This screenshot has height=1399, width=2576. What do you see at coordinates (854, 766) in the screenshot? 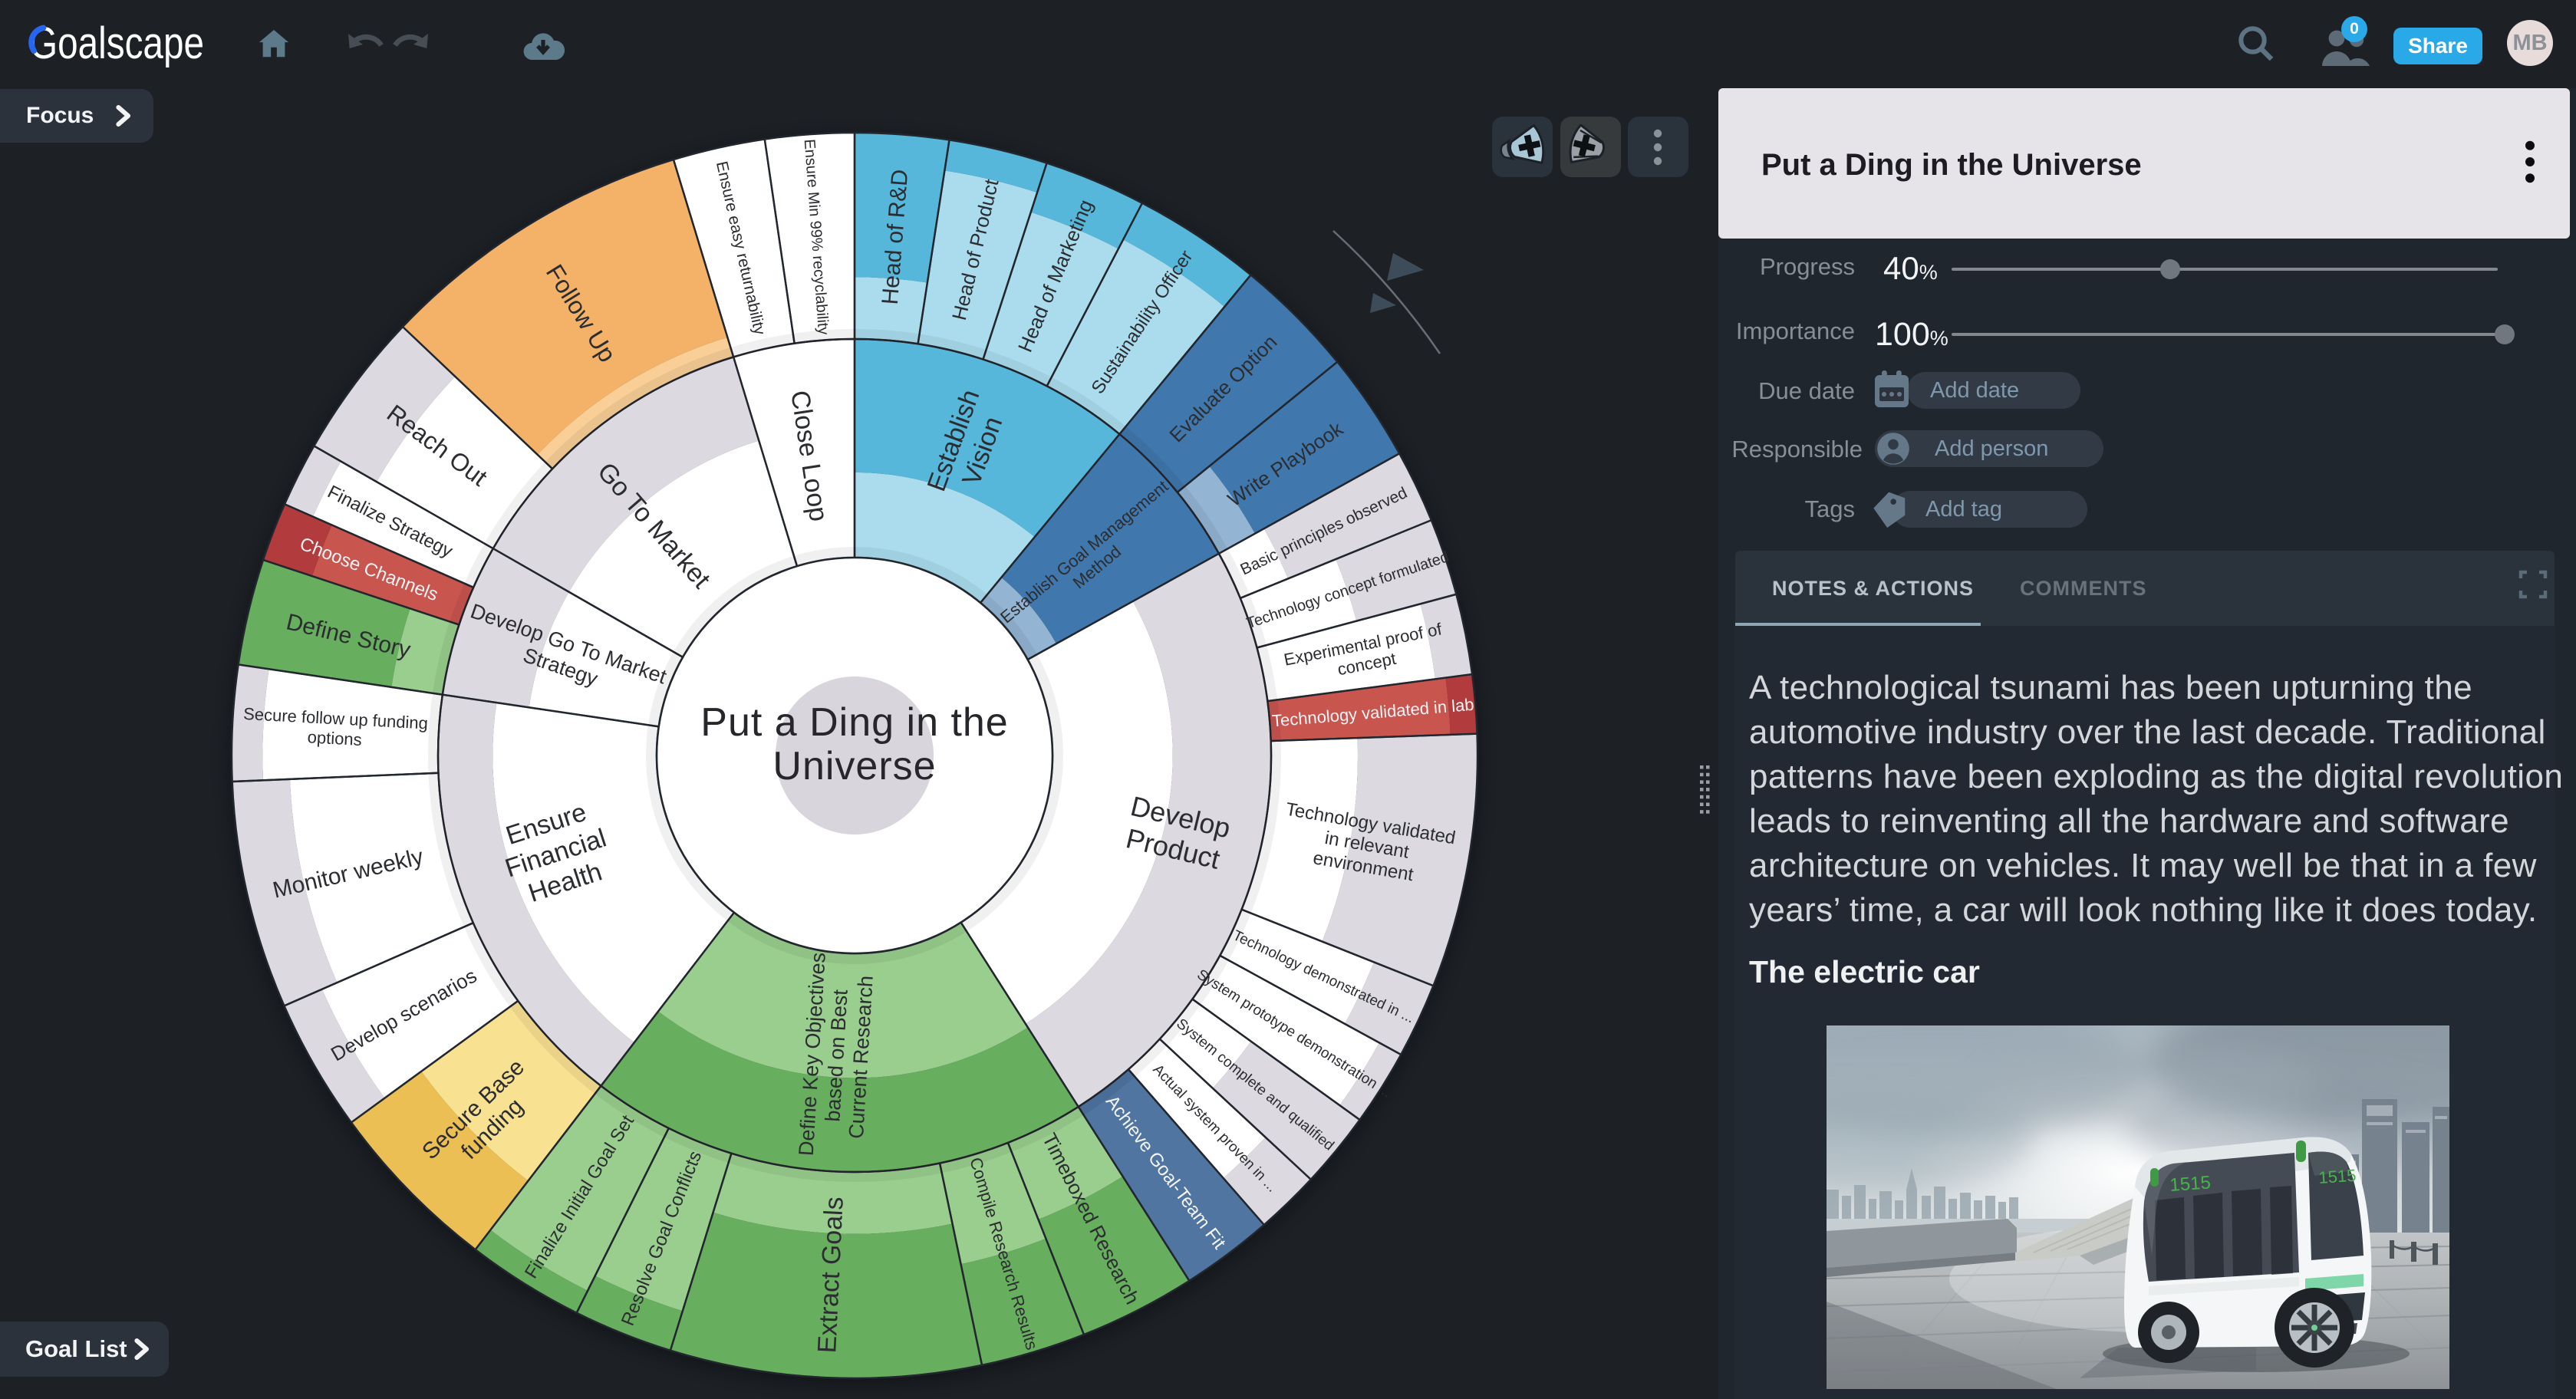
I see `svg-text: Universe` at bounding box center [854, 766].